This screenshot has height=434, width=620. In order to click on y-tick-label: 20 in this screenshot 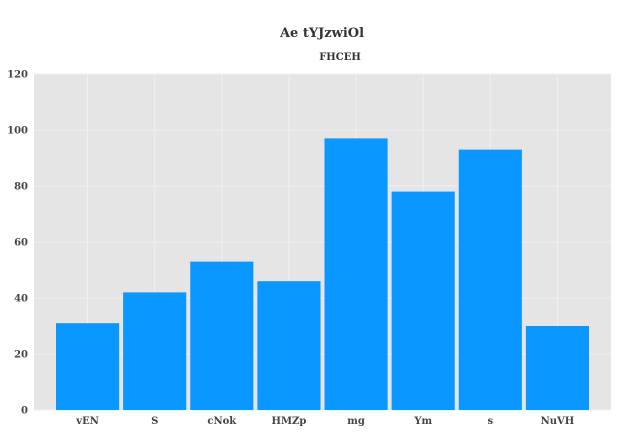, I will do `click(21, 355)`.